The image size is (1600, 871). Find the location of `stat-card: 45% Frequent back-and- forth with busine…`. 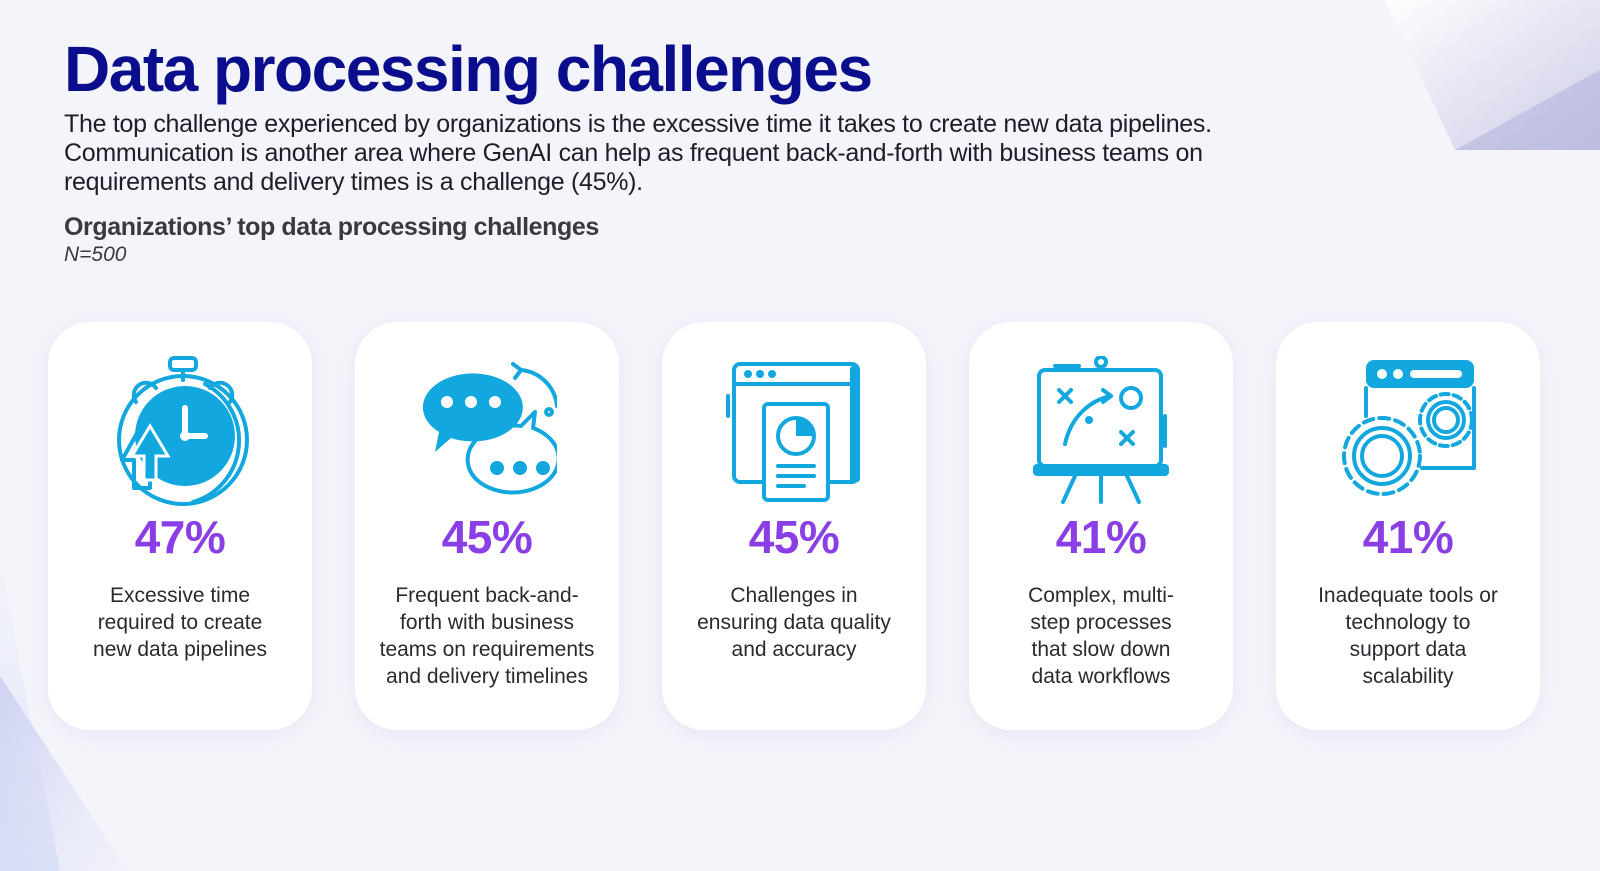

stat-card: 45% Frequent back-and- forth with busine… is located at coordinates (487, 526).